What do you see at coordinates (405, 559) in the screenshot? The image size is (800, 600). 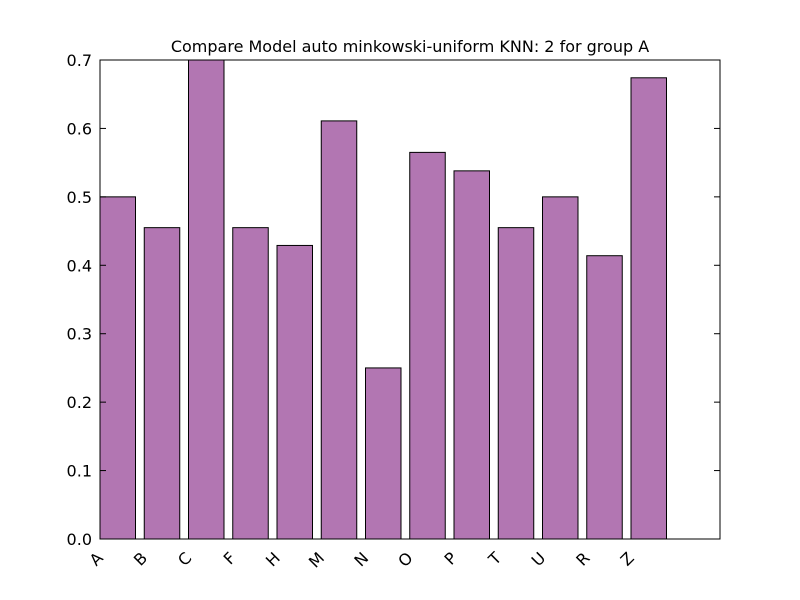 I see `x-tick-label: O` at bounding box center [405, 559].